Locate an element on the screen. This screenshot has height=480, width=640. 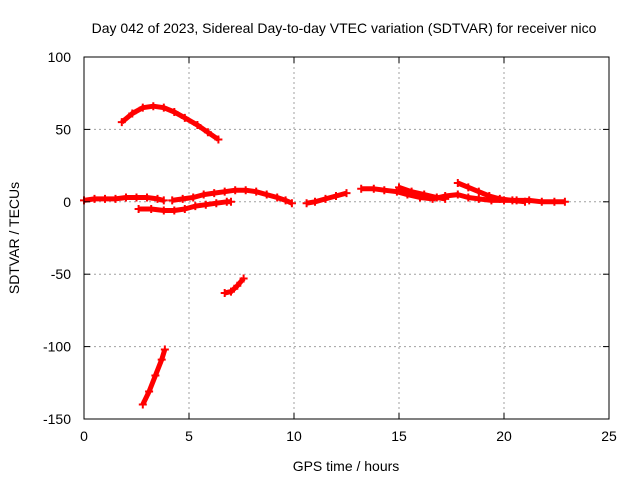
x-tick-label: 10 is located at coordinates (294, 436).